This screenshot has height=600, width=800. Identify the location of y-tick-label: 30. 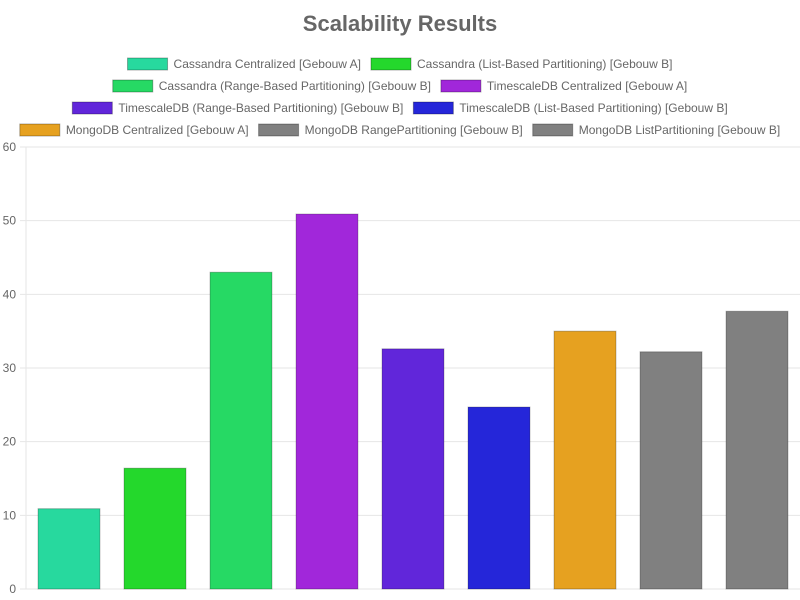
(10, 368).